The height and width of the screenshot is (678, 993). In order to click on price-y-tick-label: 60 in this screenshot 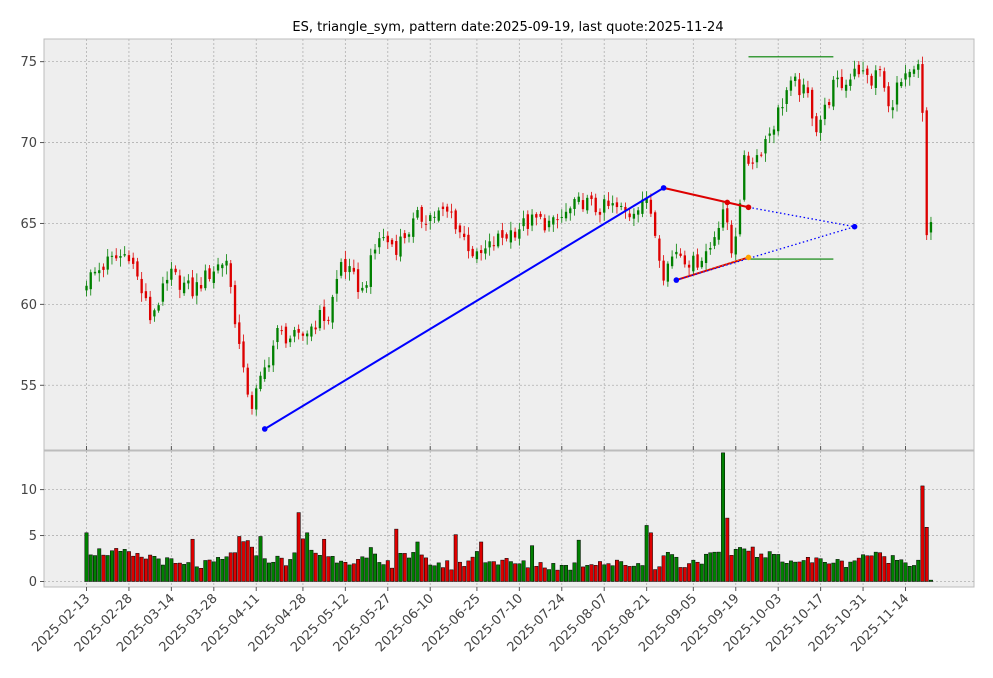, I will do `click(28, 305)`.